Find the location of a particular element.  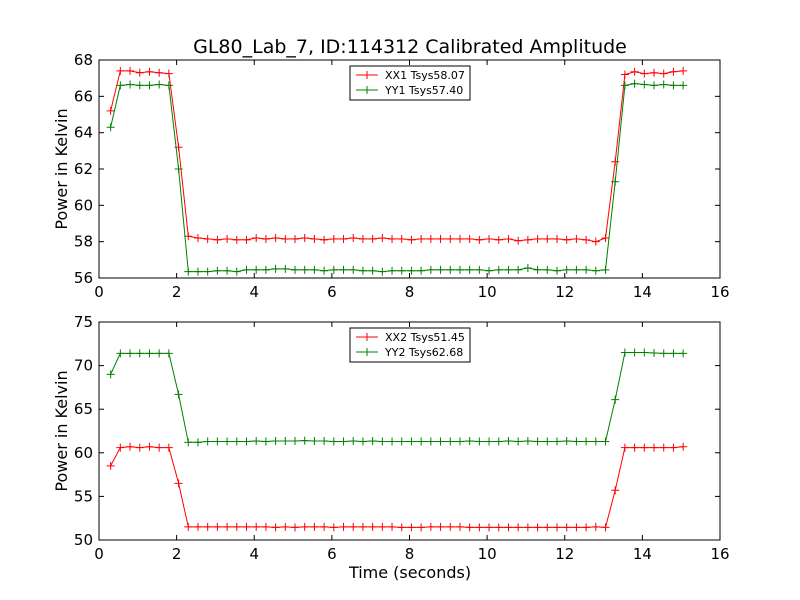

plot-top-ytick-label: 68 is located at coordinates (83, 60).